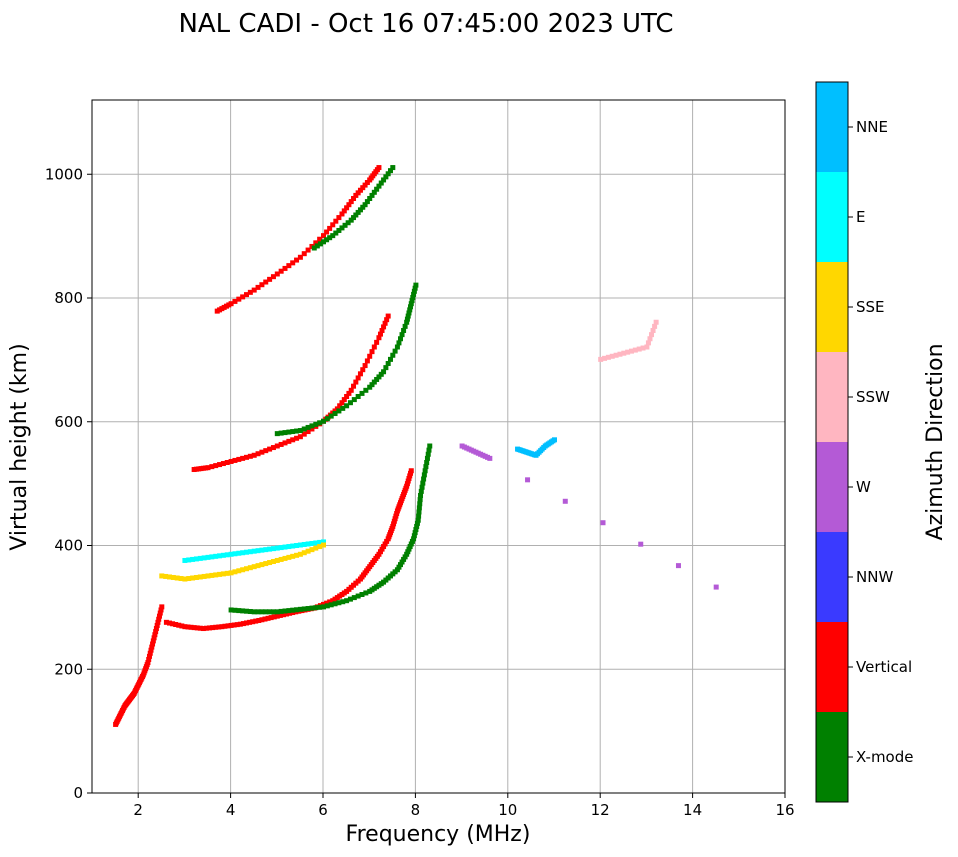  Describe the element at coordinates (138, 810) in the screenshot. I see `x-tick-label: 2` at that location.